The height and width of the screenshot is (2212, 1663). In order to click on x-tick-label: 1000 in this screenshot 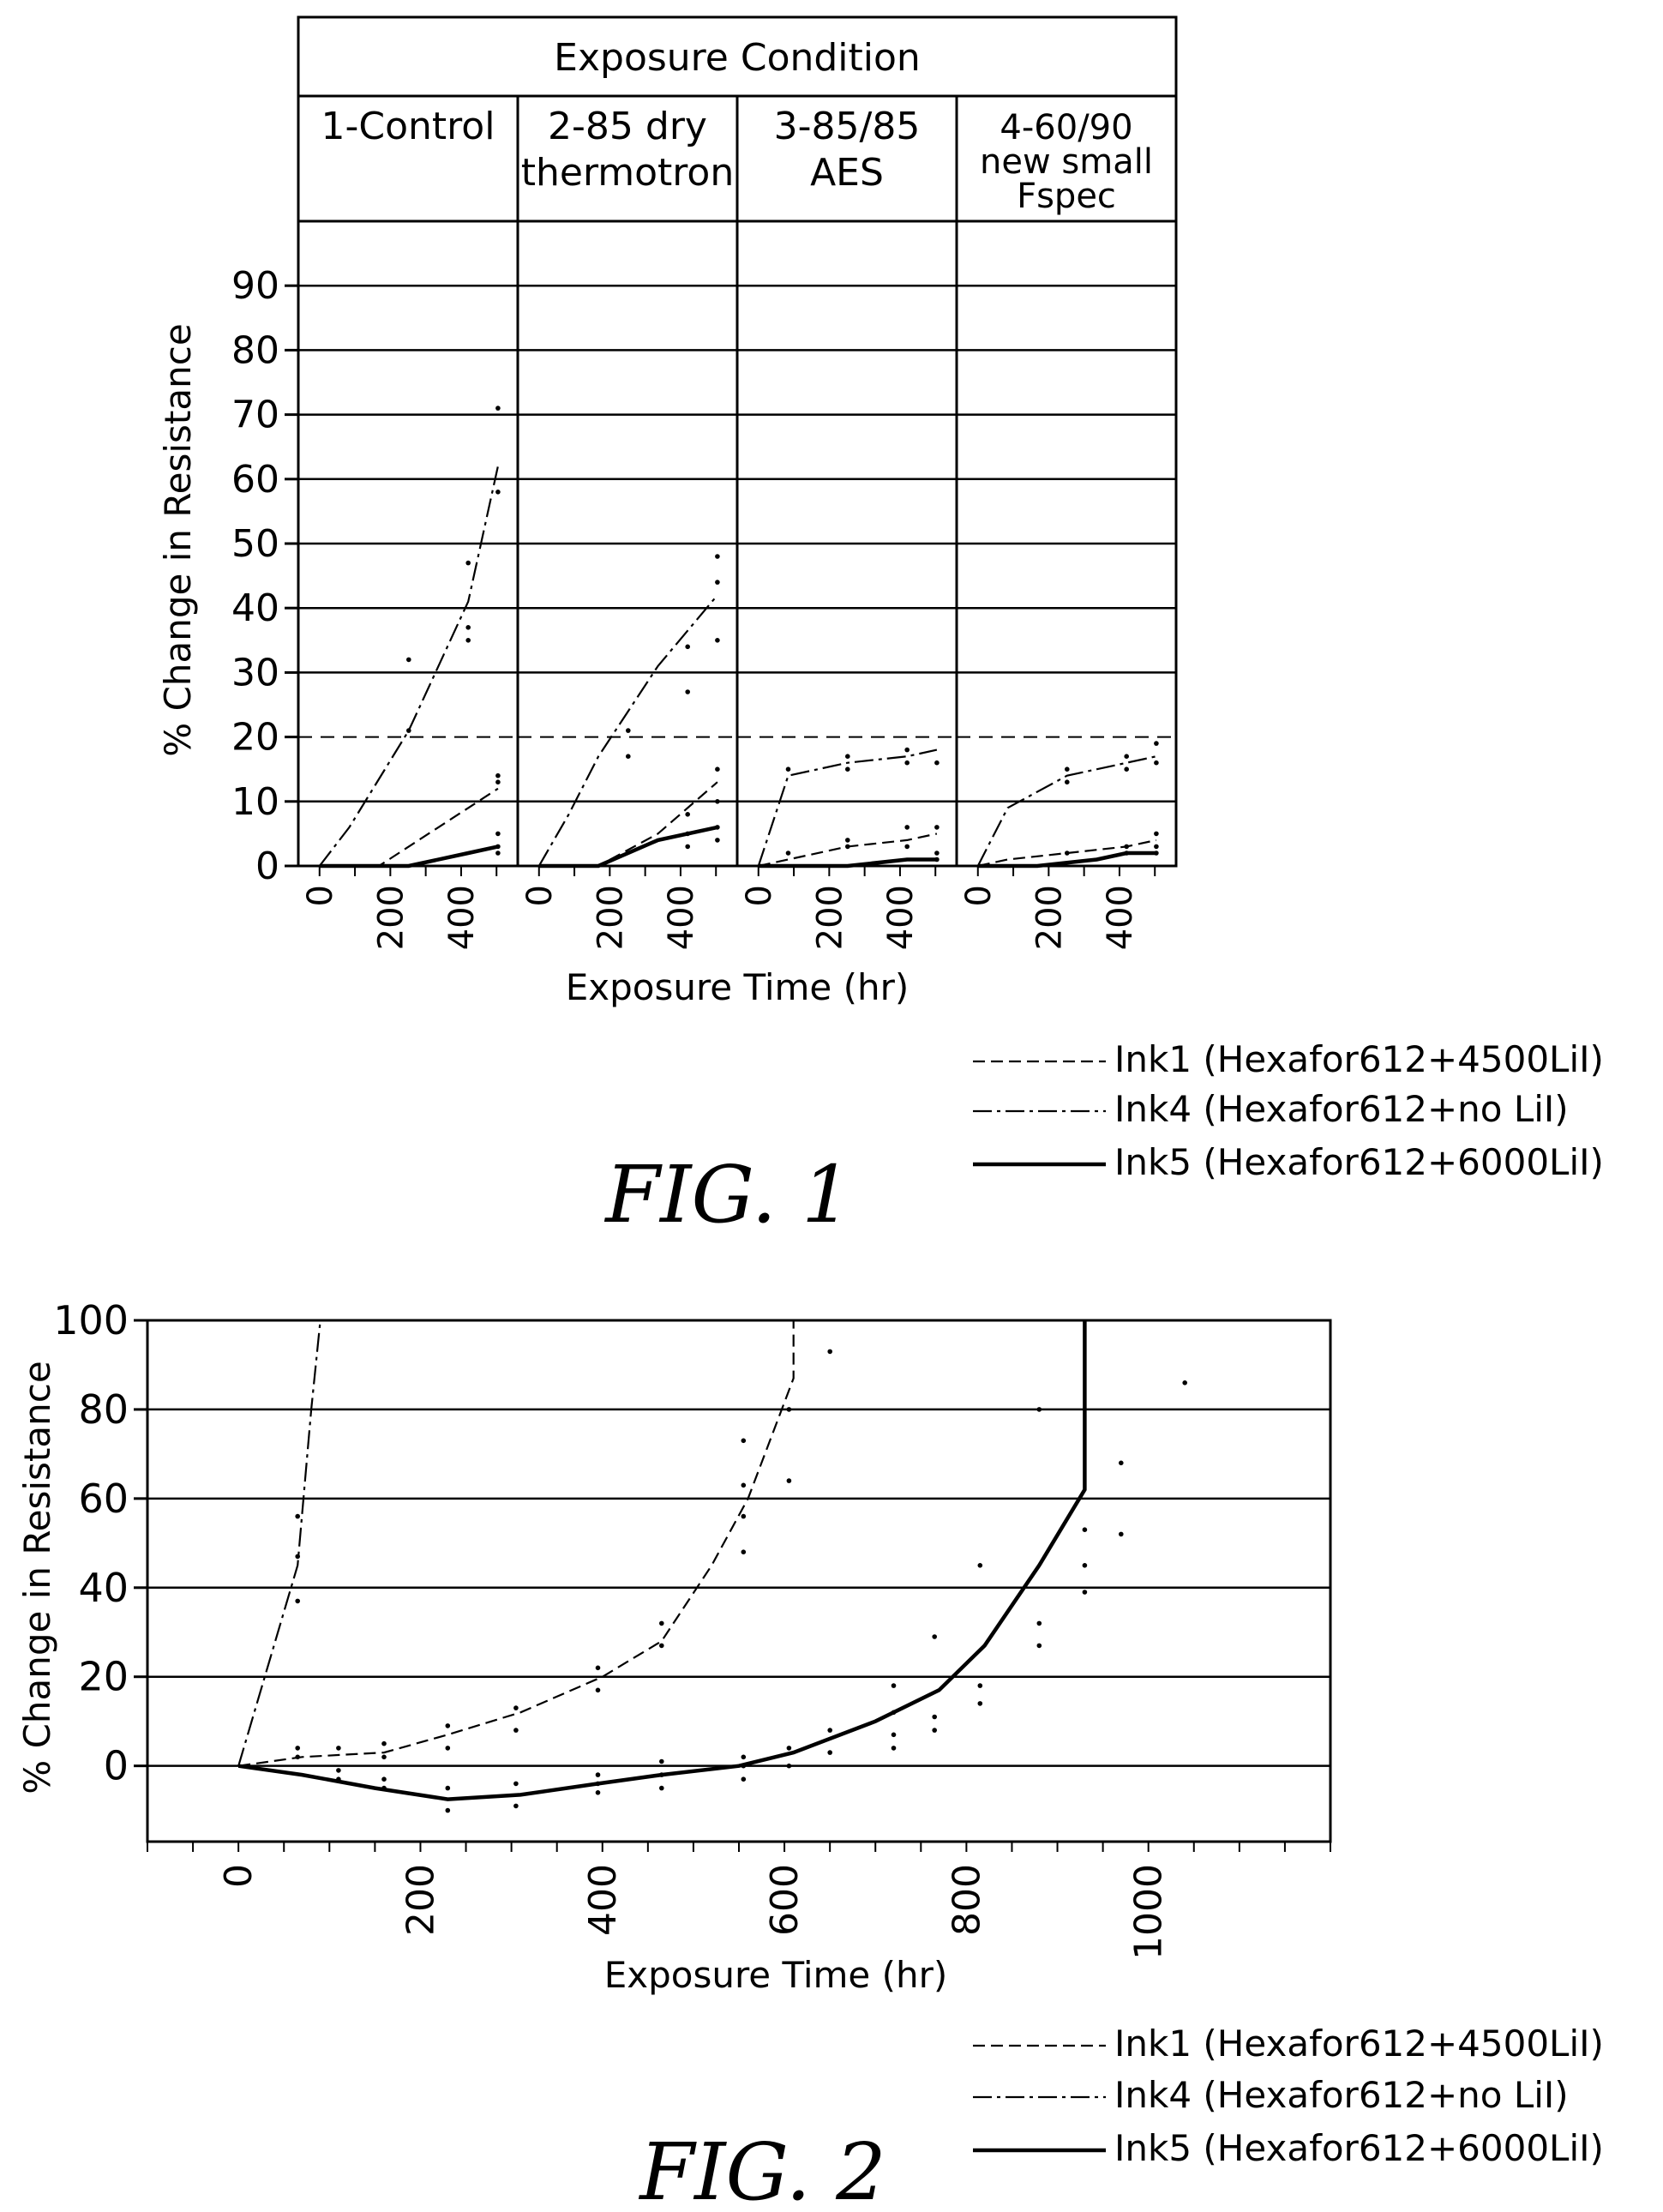, I will do `click(1149, 1912)`.